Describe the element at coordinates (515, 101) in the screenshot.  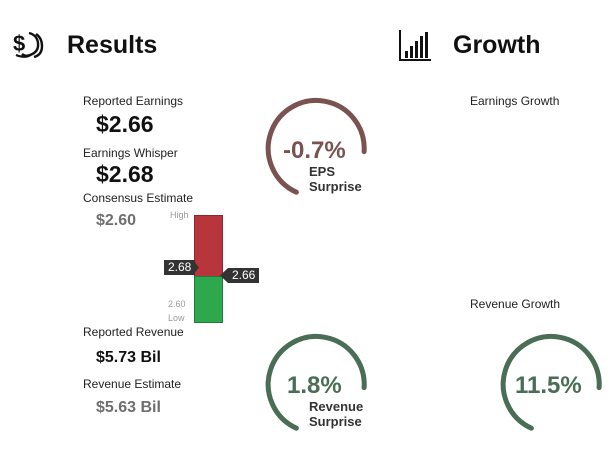
I see `earnings-growth-label: Earnings Growth` at that location.